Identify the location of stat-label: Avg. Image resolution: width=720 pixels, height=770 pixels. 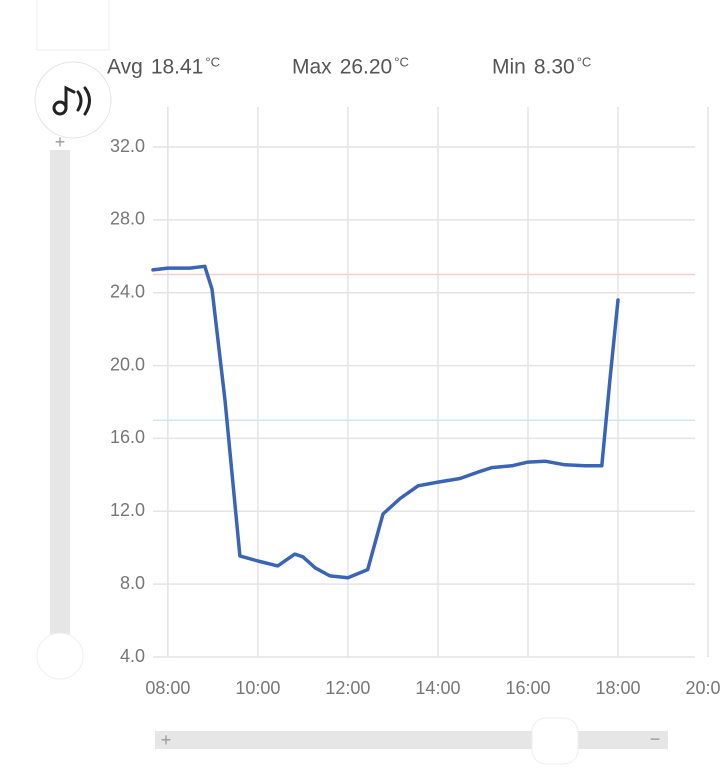
(125, 67).